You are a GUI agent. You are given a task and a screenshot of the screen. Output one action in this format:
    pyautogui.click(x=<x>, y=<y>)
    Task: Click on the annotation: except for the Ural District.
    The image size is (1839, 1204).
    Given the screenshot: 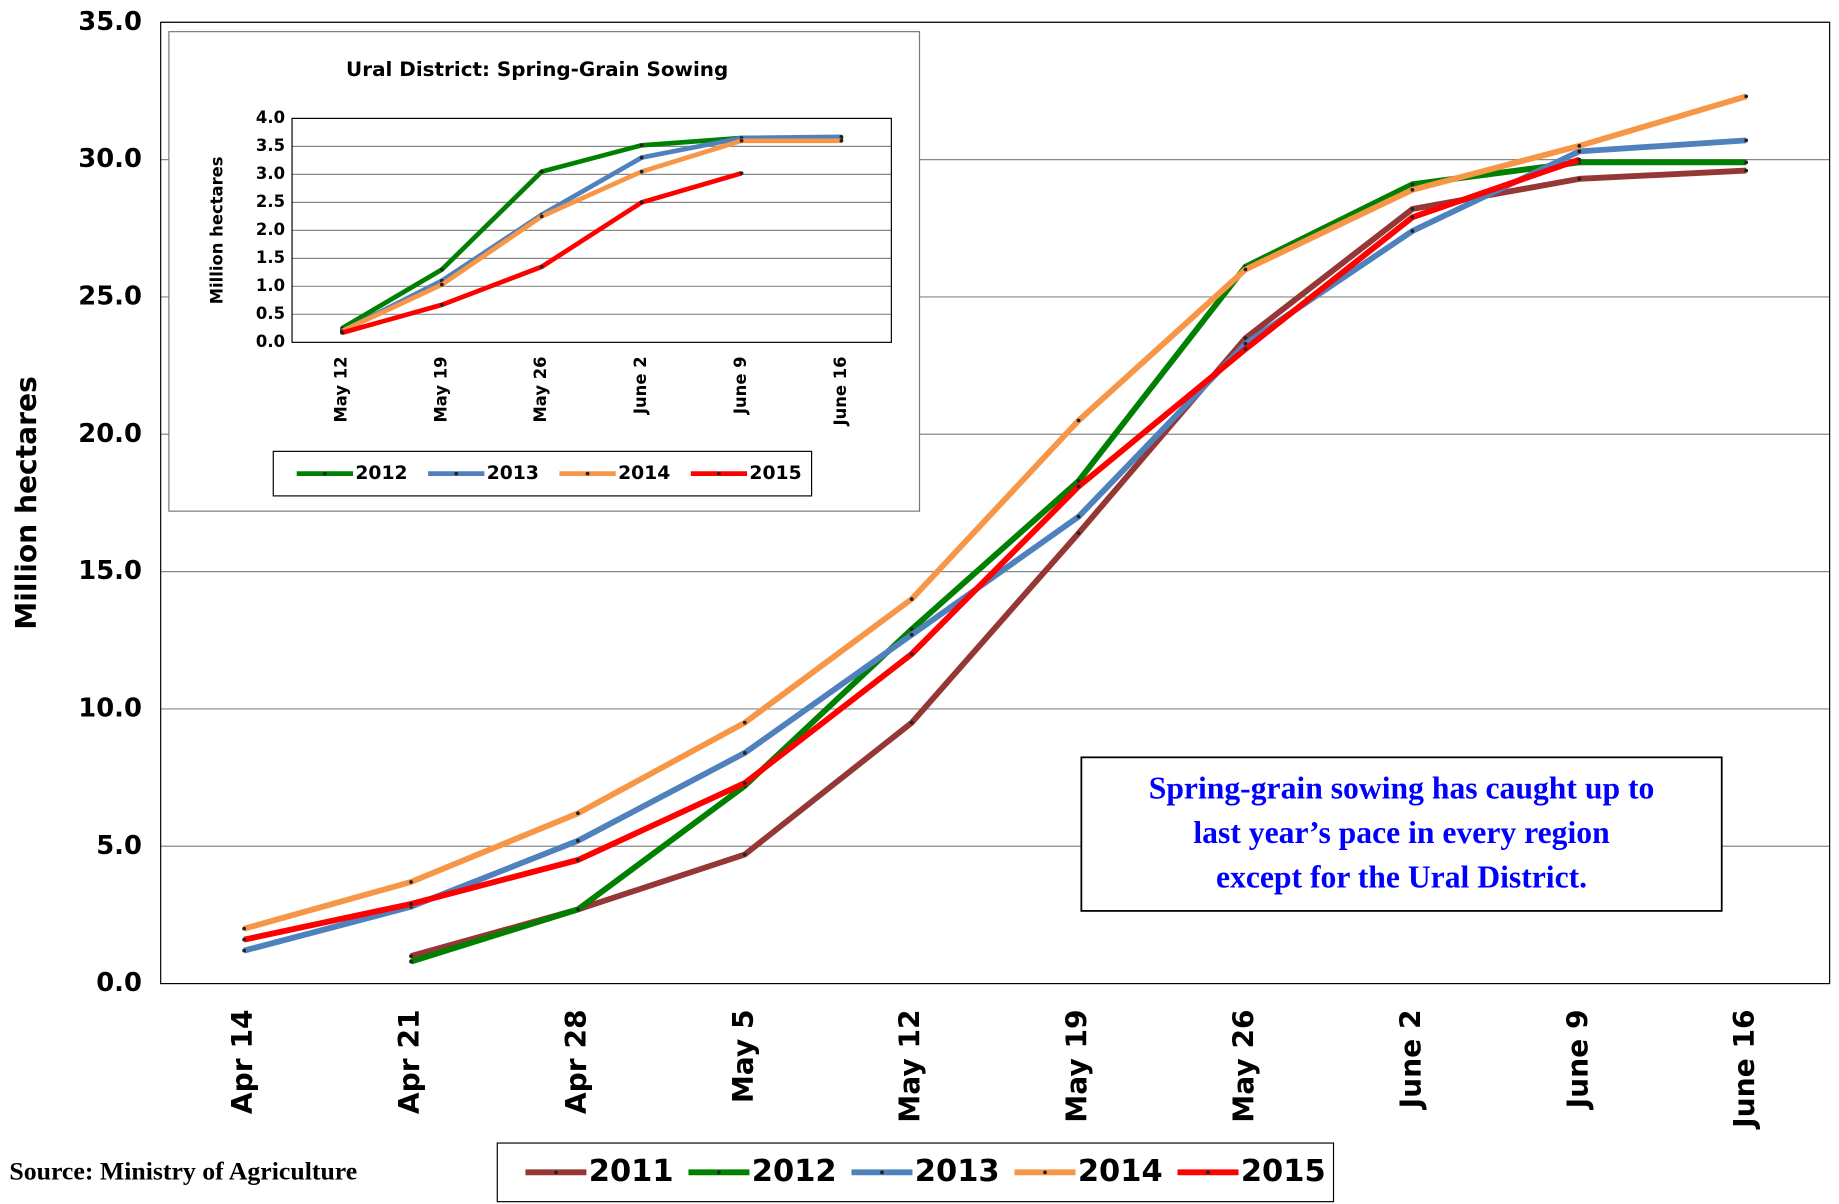 What is the action you would take?
    pyautogui.click(x=1401, y=877)
    